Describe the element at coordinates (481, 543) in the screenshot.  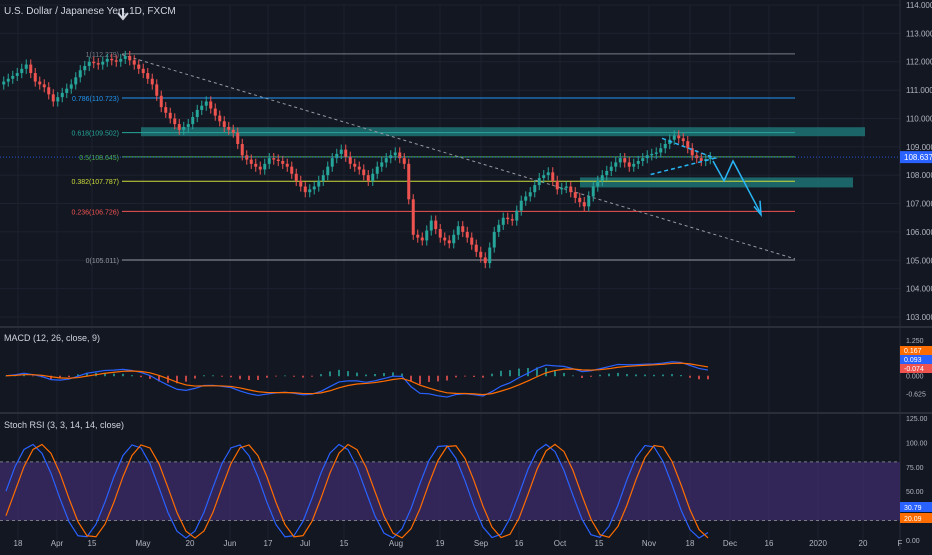
I see `time-tick-label: Sep` at that location.